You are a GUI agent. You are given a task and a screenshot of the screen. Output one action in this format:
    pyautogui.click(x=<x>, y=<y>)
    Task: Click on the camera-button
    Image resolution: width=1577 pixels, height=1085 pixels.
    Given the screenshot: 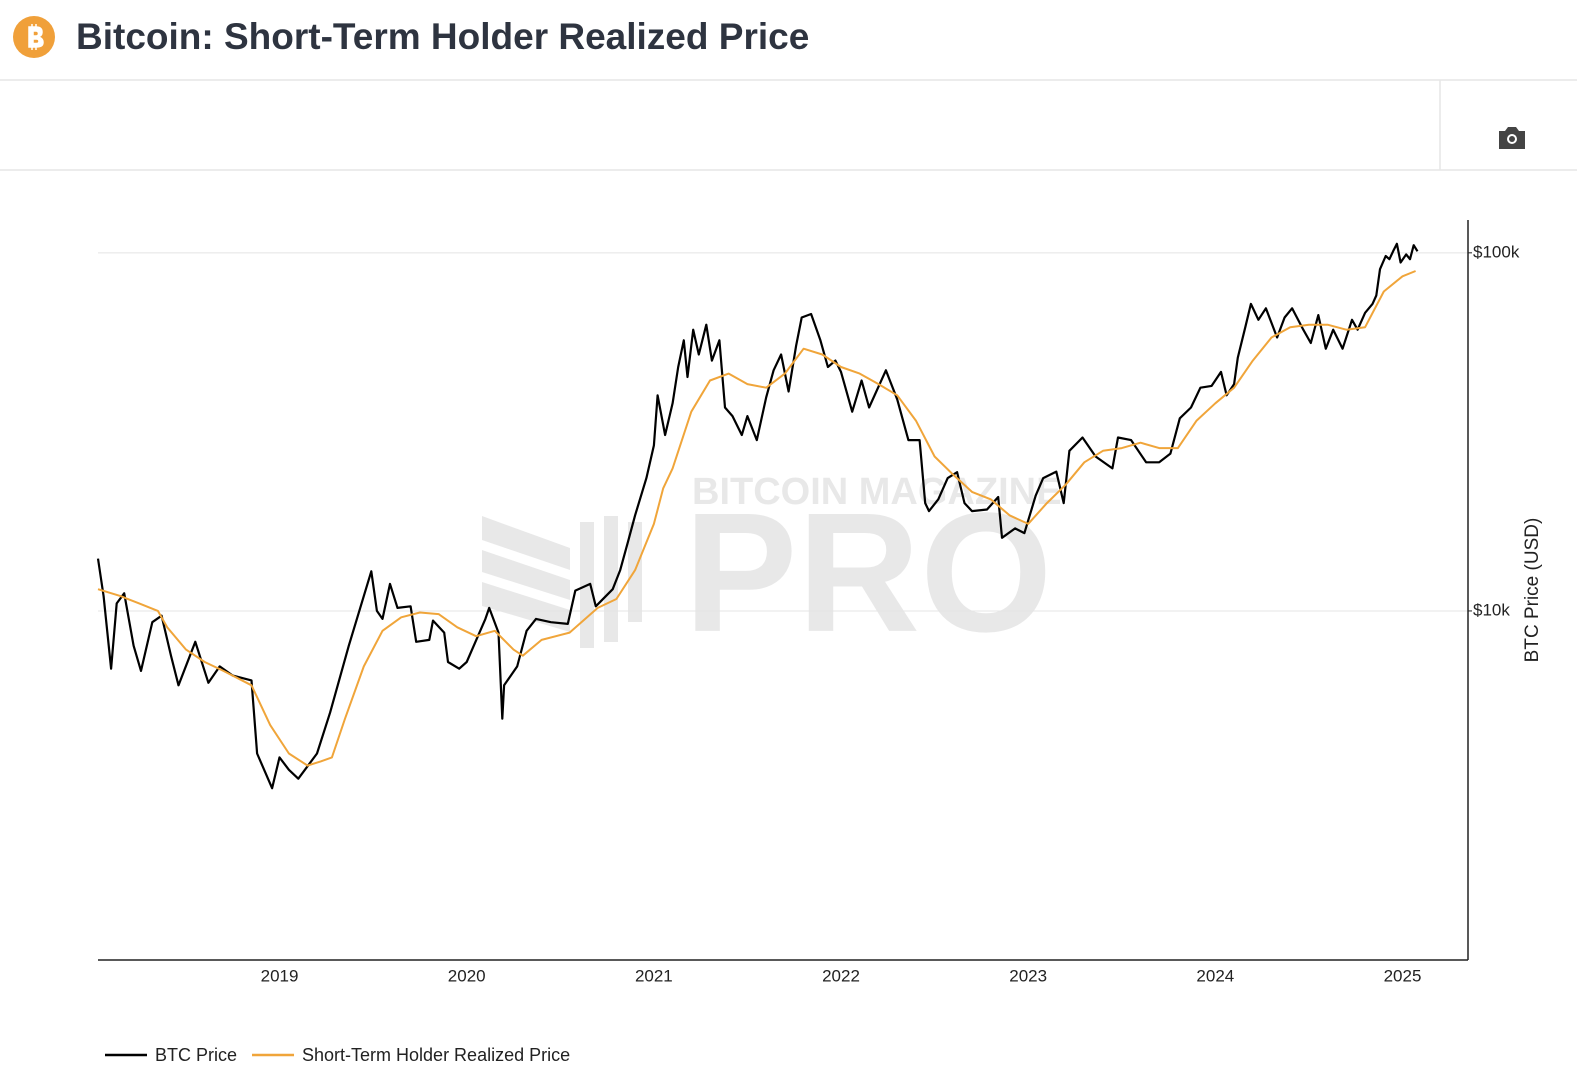 What is the action you would take?
    pyautogui.click(x=1512, y=138)
    